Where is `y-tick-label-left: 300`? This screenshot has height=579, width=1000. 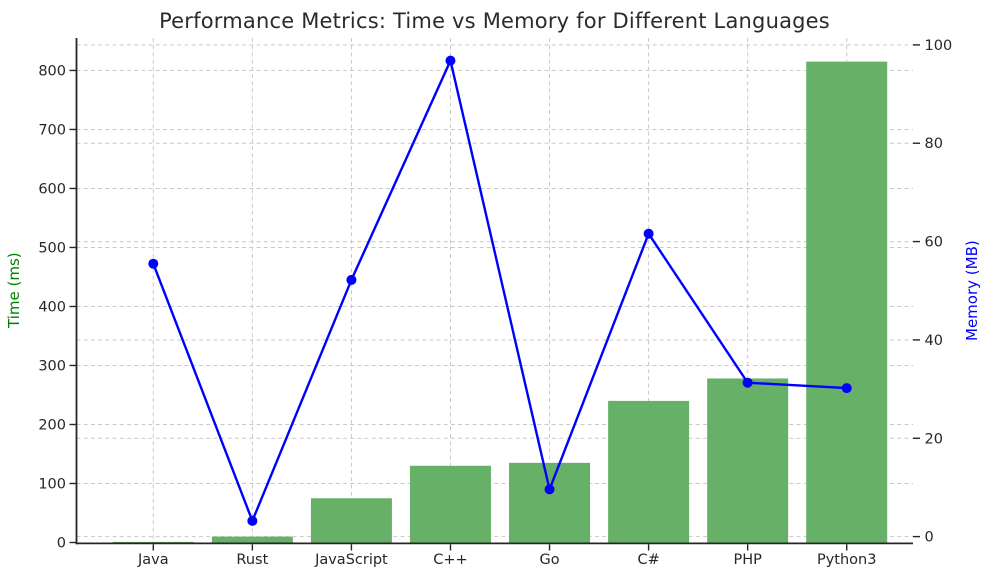
y-tick-label-left: 300 is located at coordinates (52, 366).